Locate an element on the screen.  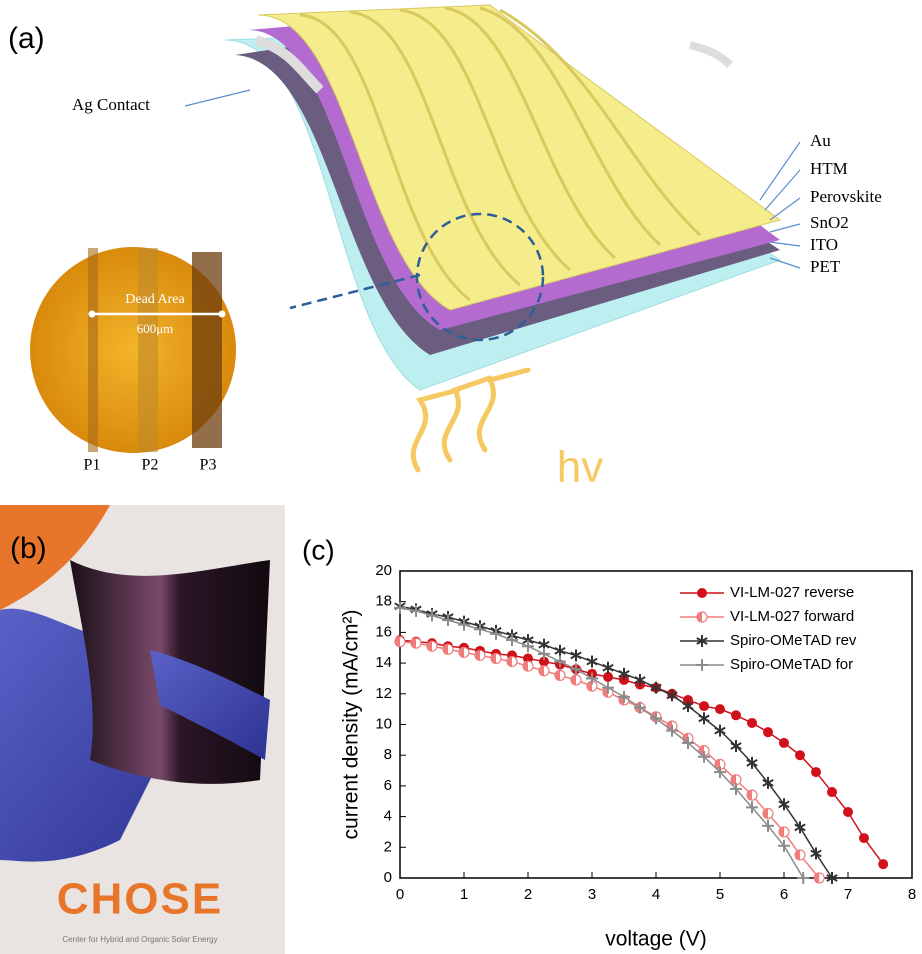
x-tick-label: 0 is located at coordinates (400, 894).